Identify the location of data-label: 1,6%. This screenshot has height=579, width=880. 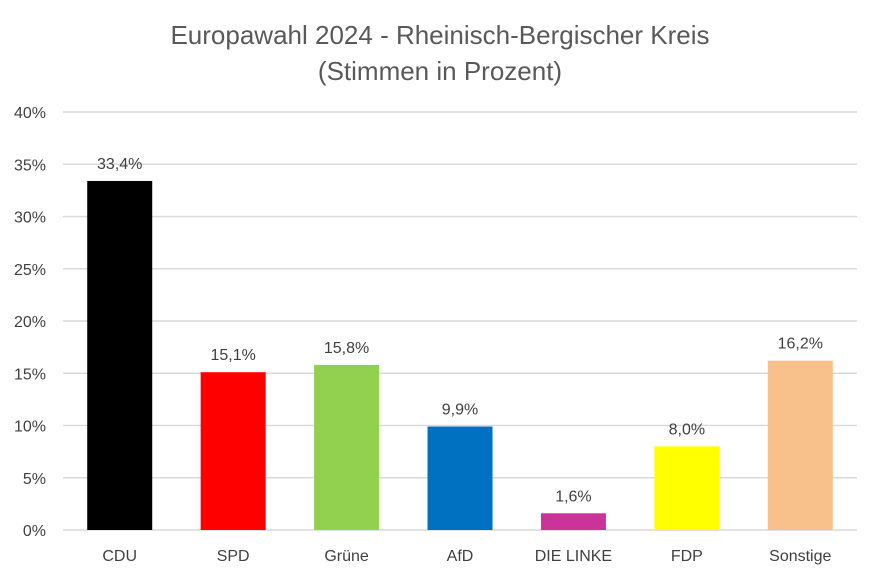
(573, 496).